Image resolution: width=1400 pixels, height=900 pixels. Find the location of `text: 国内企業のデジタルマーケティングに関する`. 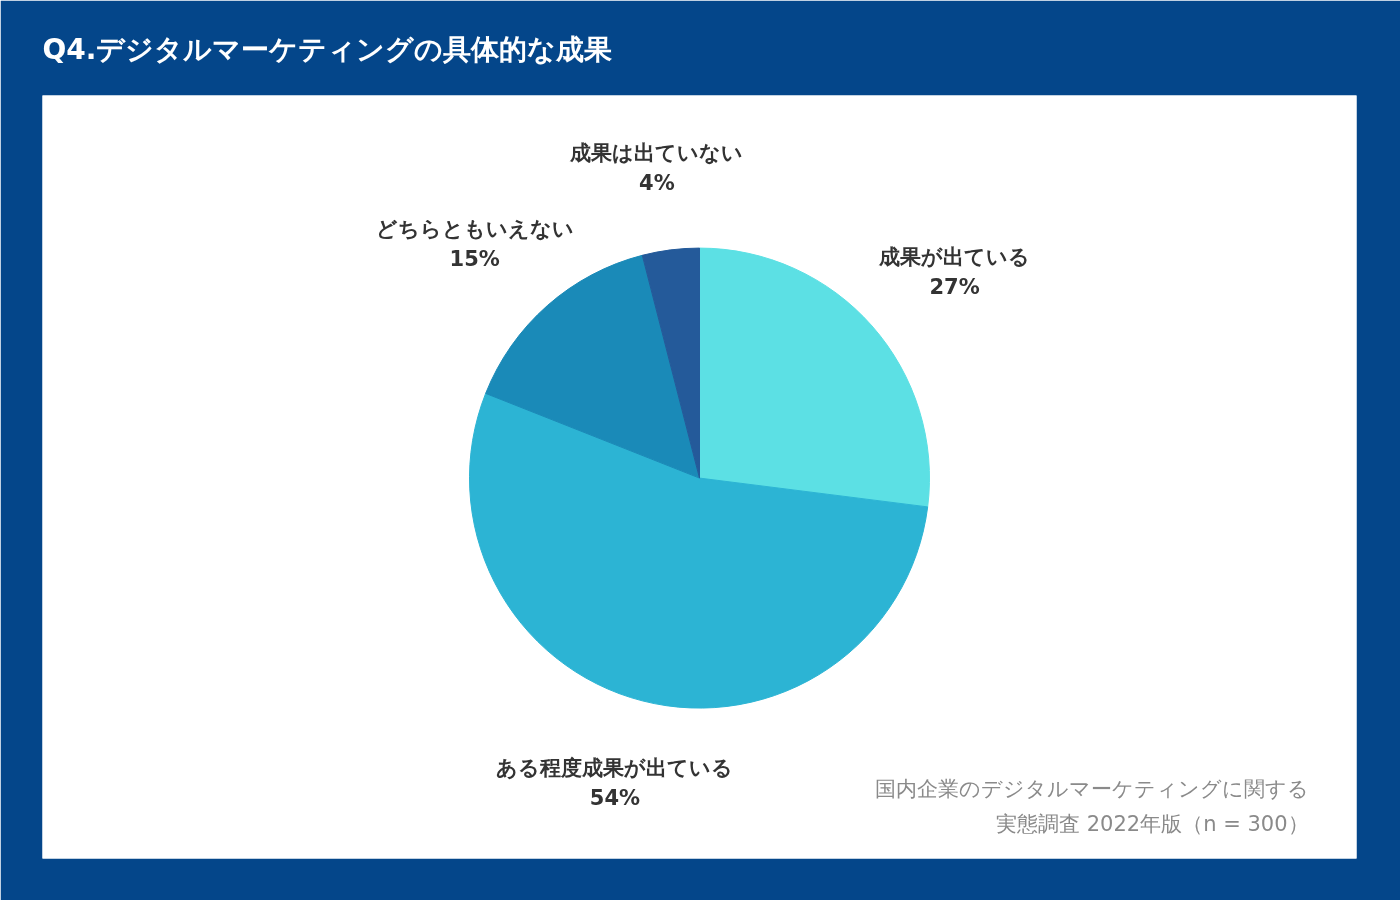

text: 国内企業のデジタルマーケティングに関する is located at coordinates (1091, 789).